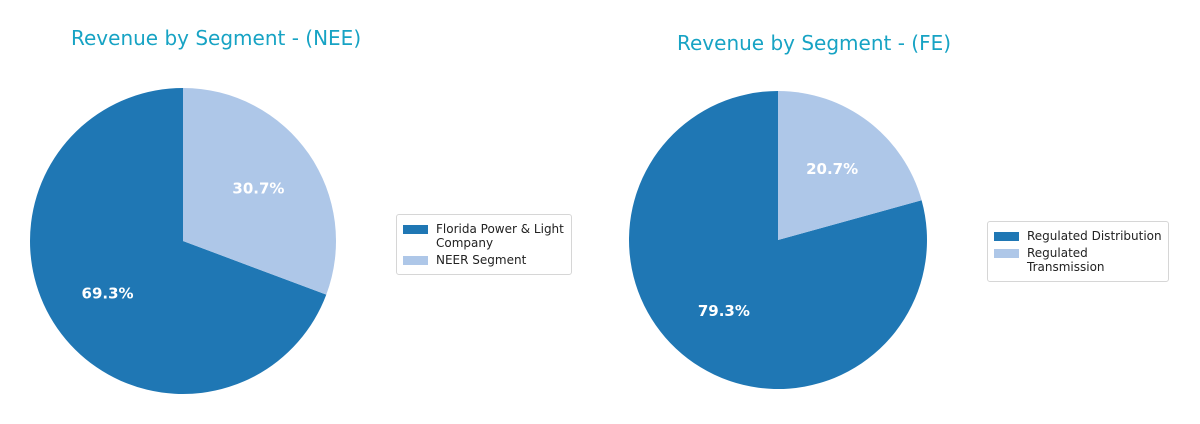  What do you see at coordinates (465, 243) in the screenshot?
I see `legend-label-florida-power-light-line-3: Company` at bounding box center [465, 243].